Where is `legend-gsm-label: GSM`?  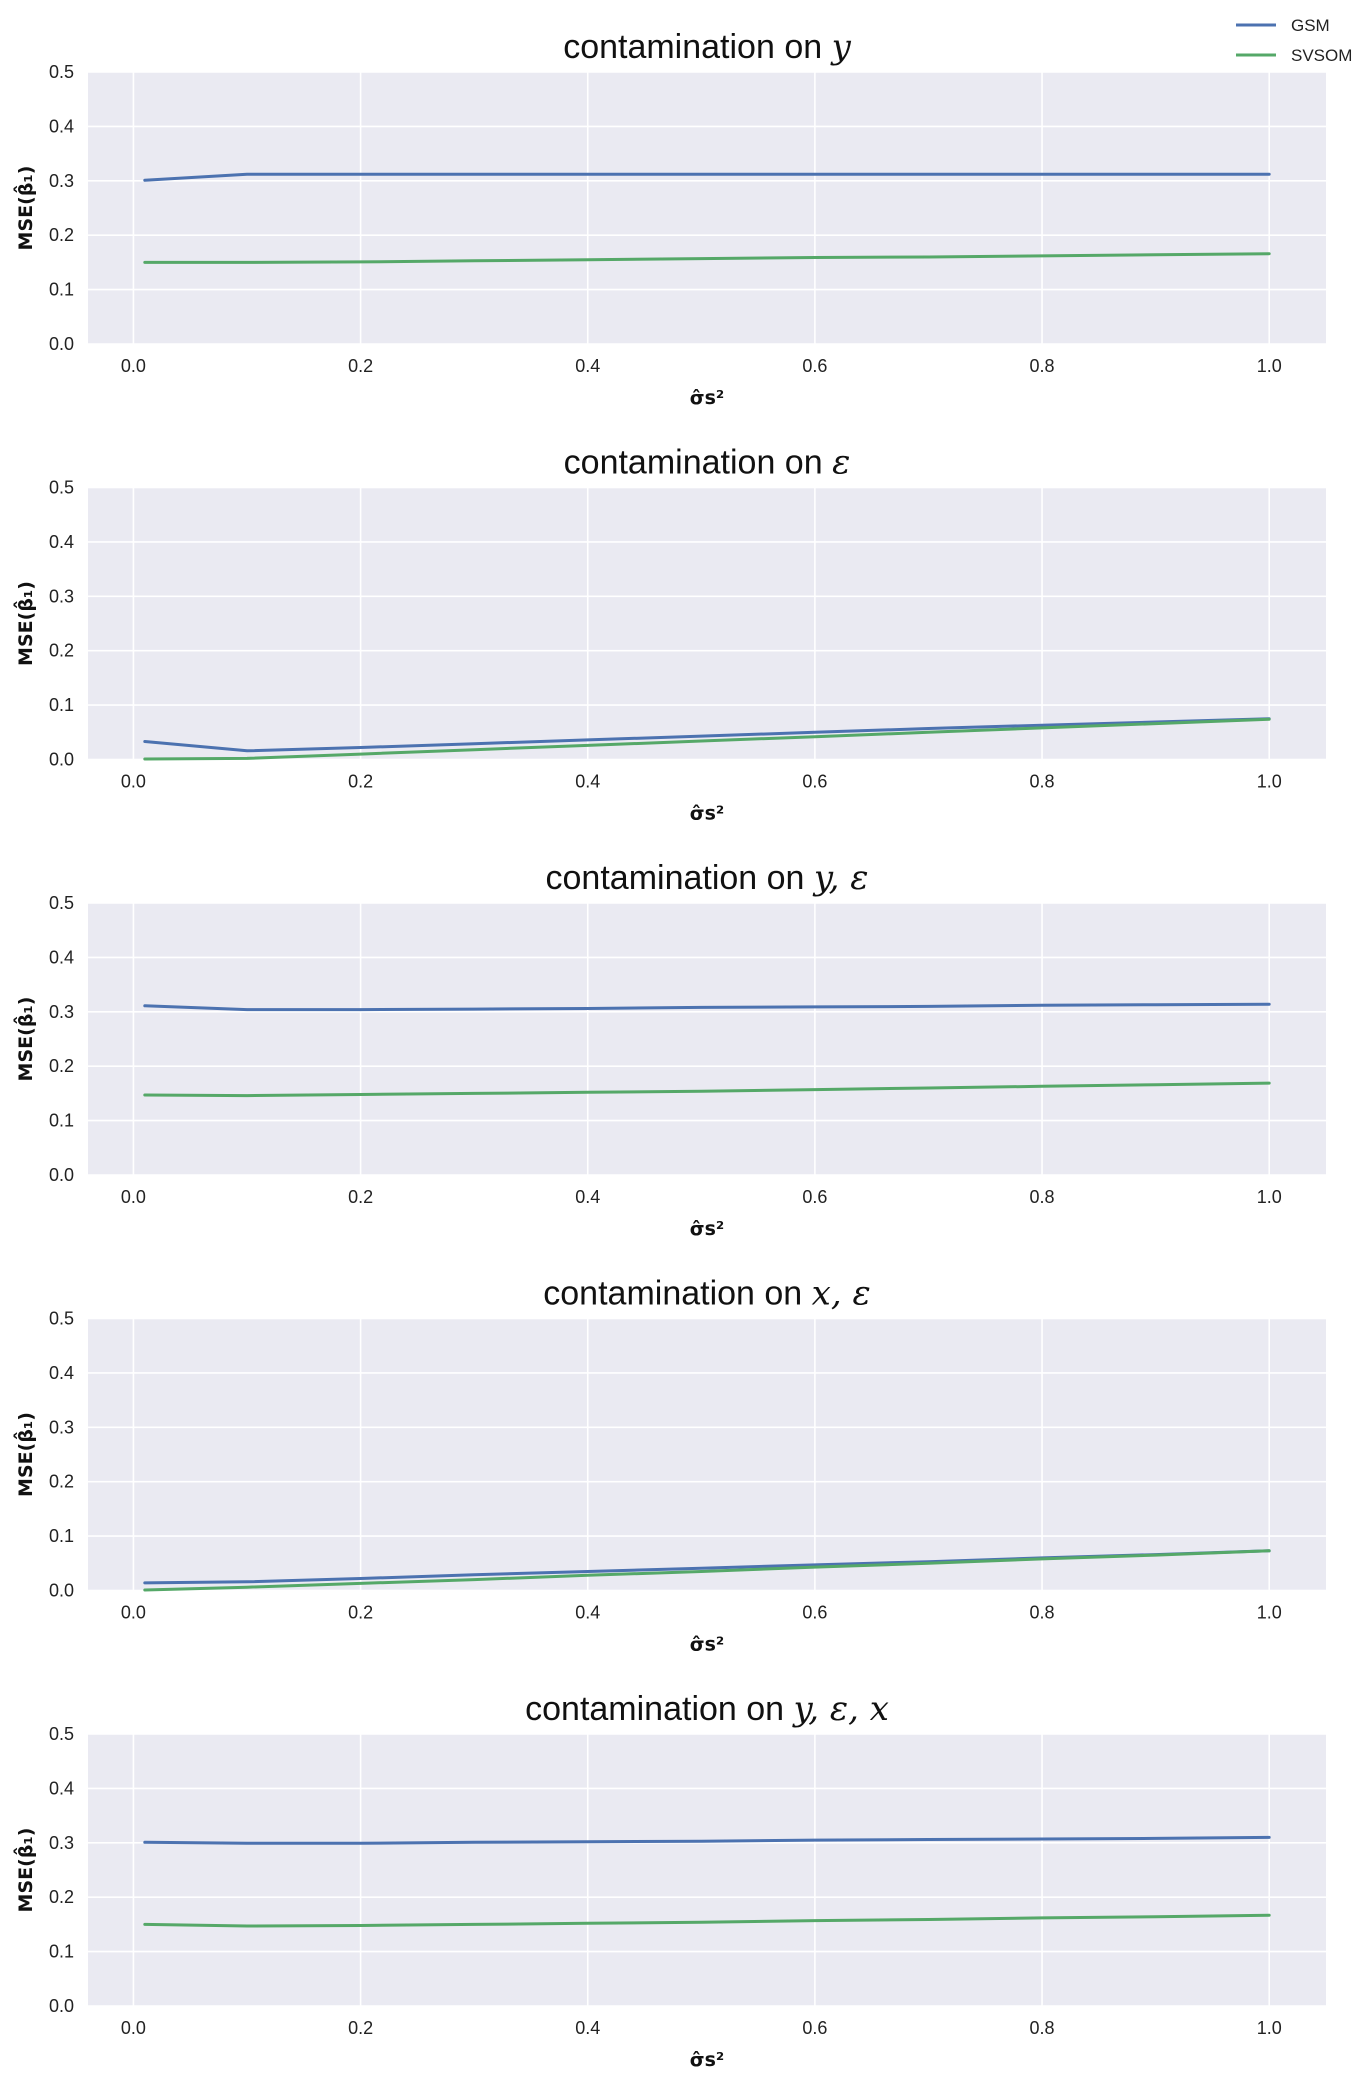 legend-gsm-label: GSM is located at coordinates (1310, 25).